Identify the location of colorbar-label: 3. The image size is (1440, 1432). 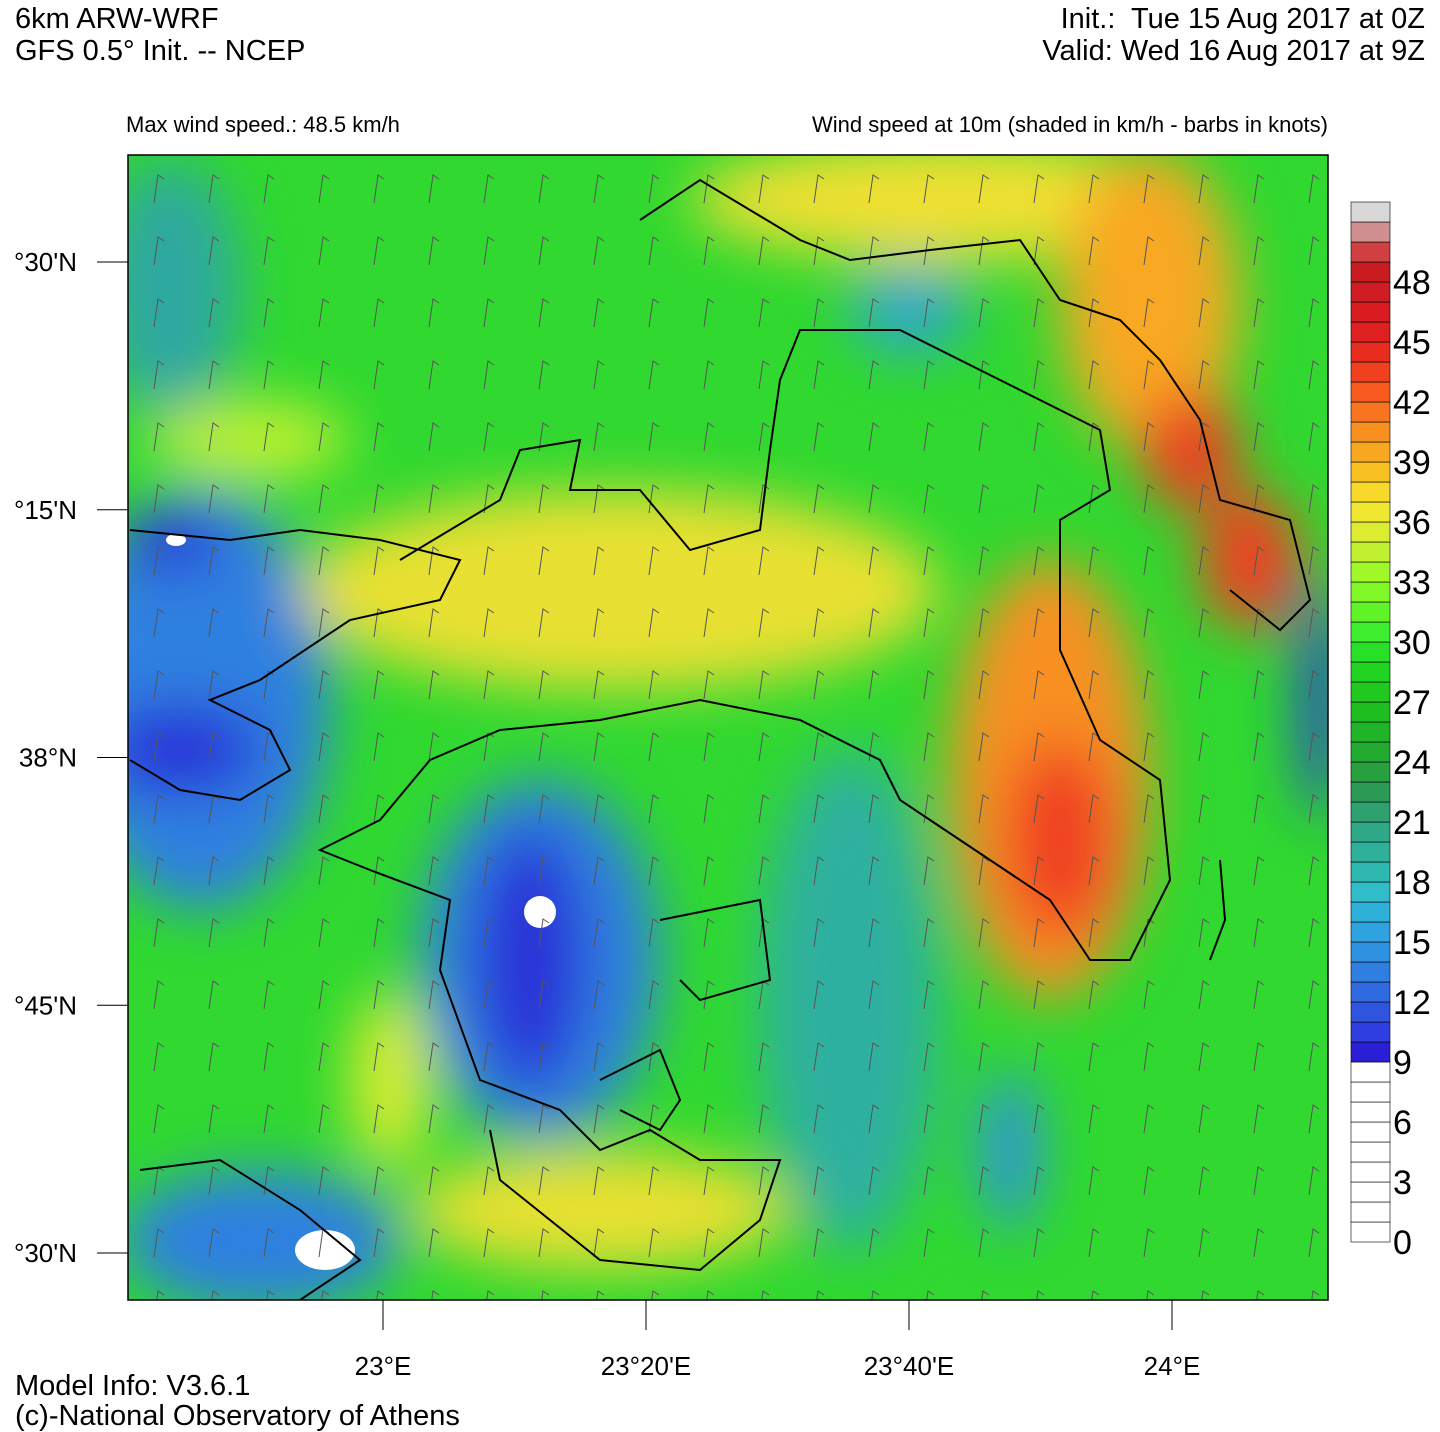
(1402, 1183).